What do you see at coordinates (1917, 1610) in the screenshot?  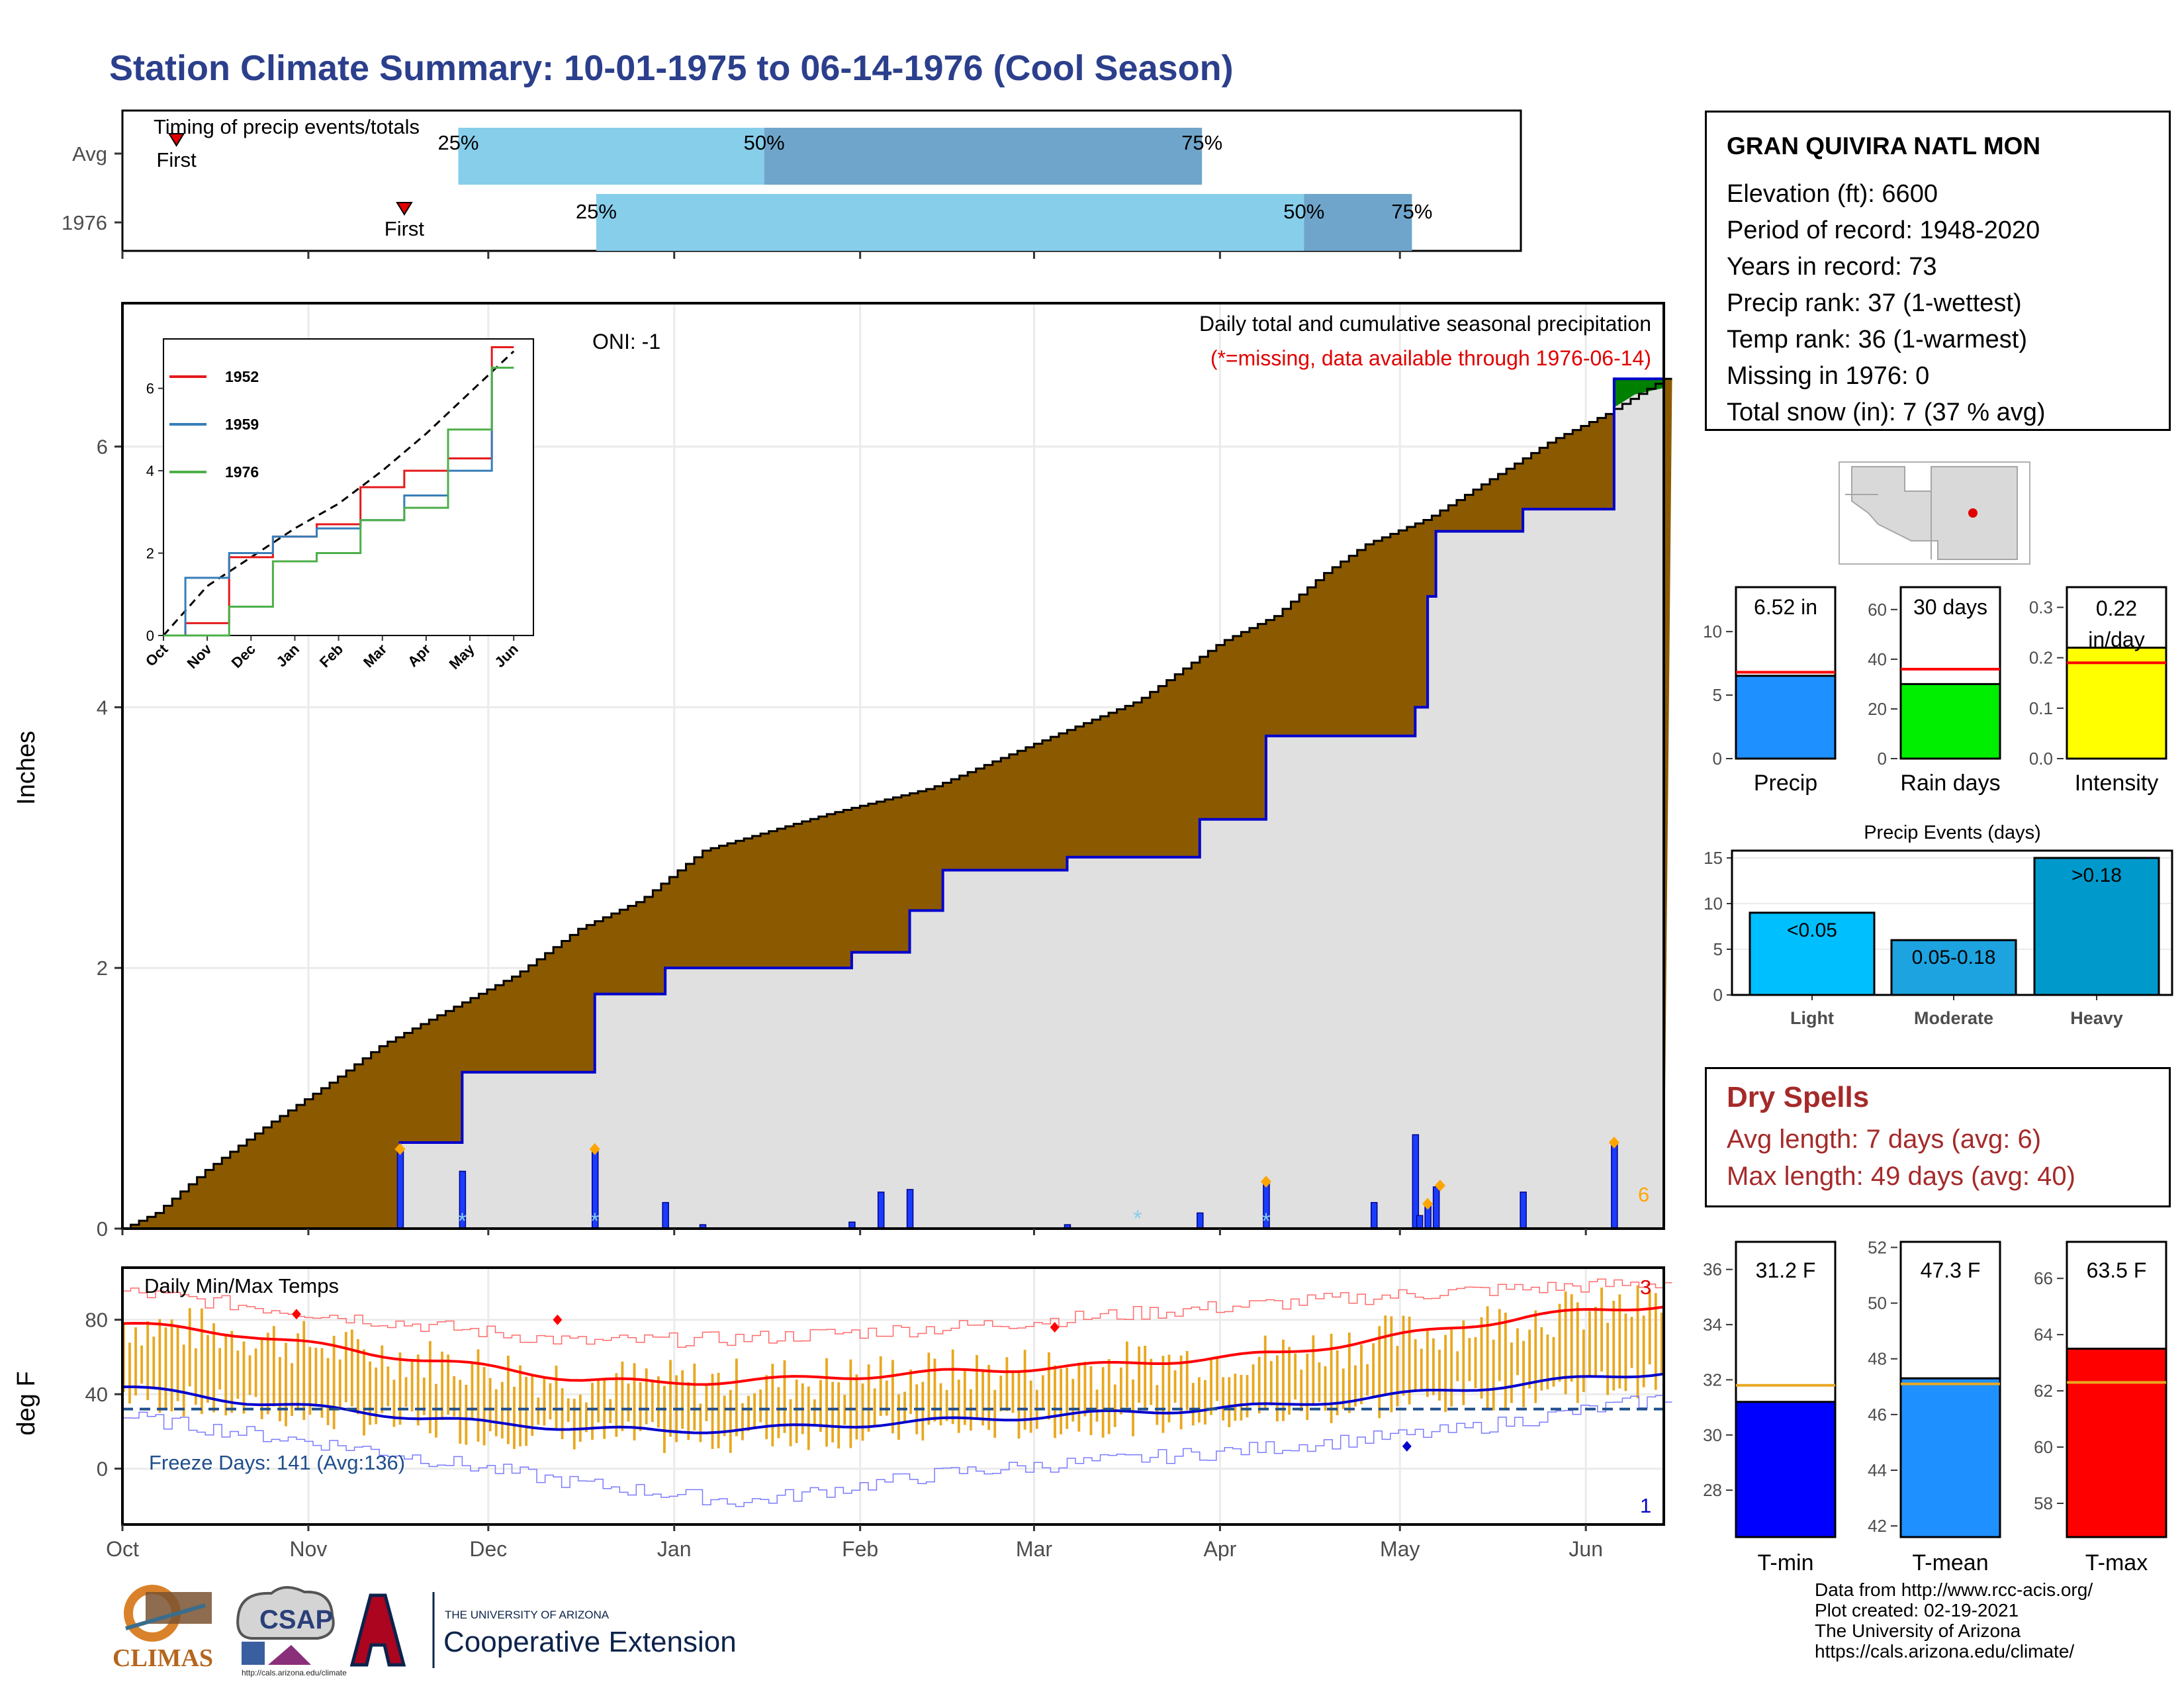 I see `credit-plot-created: Plot created: 02-19-2021` at bounding box center [1917, 1610].